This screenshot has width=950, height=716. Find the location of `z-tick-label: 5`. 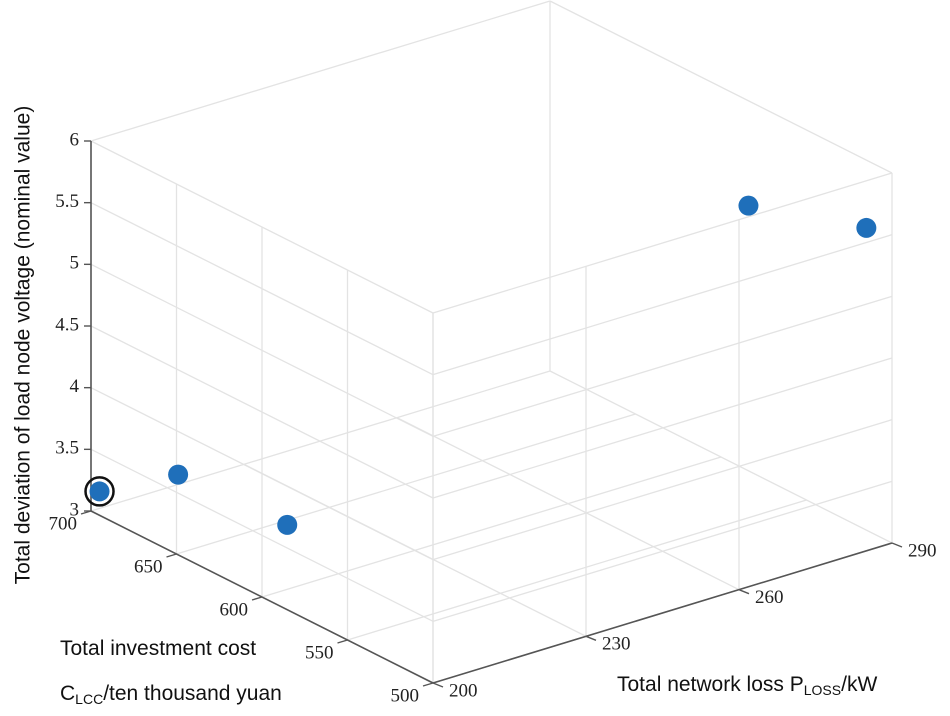

z-tick-label: 5 is located at coordinates (75, 263).